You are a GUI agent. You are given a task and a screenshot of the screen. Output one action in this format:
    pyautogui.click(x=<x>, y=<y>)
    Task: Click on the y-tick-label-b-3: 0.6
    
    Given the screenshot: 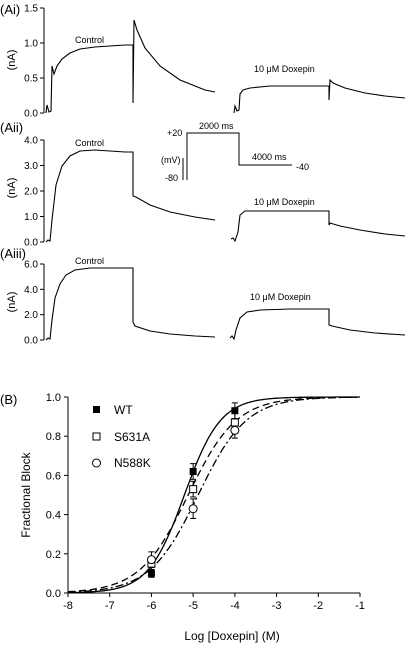 What is the action you would take?
    pyautogui.click(x=53, y=476)
    